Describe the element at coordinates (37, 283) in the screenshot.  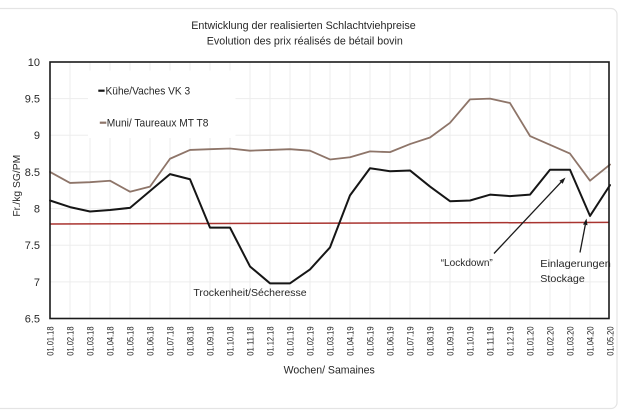
I see `svg-text: 7` at that location.